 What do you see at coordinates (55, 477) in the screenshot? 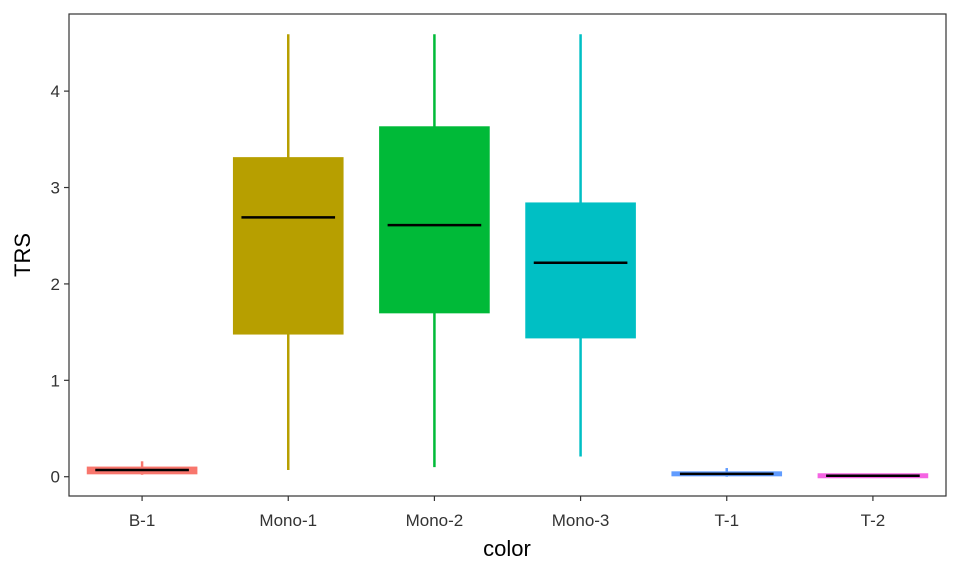
I see `y-tick-label: 0` at bounding box center [55, 477].